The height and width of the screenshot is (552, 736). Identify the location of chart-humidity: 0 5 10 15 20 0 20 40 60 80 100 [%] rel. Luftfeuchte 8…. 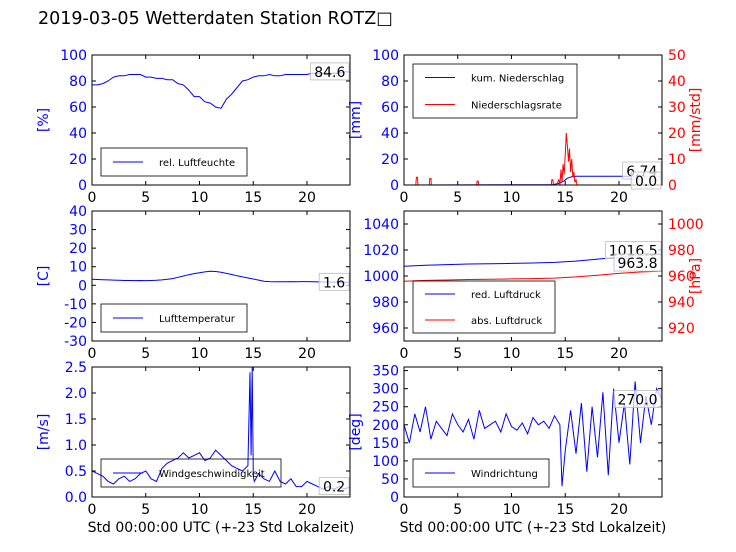
(193, 127).